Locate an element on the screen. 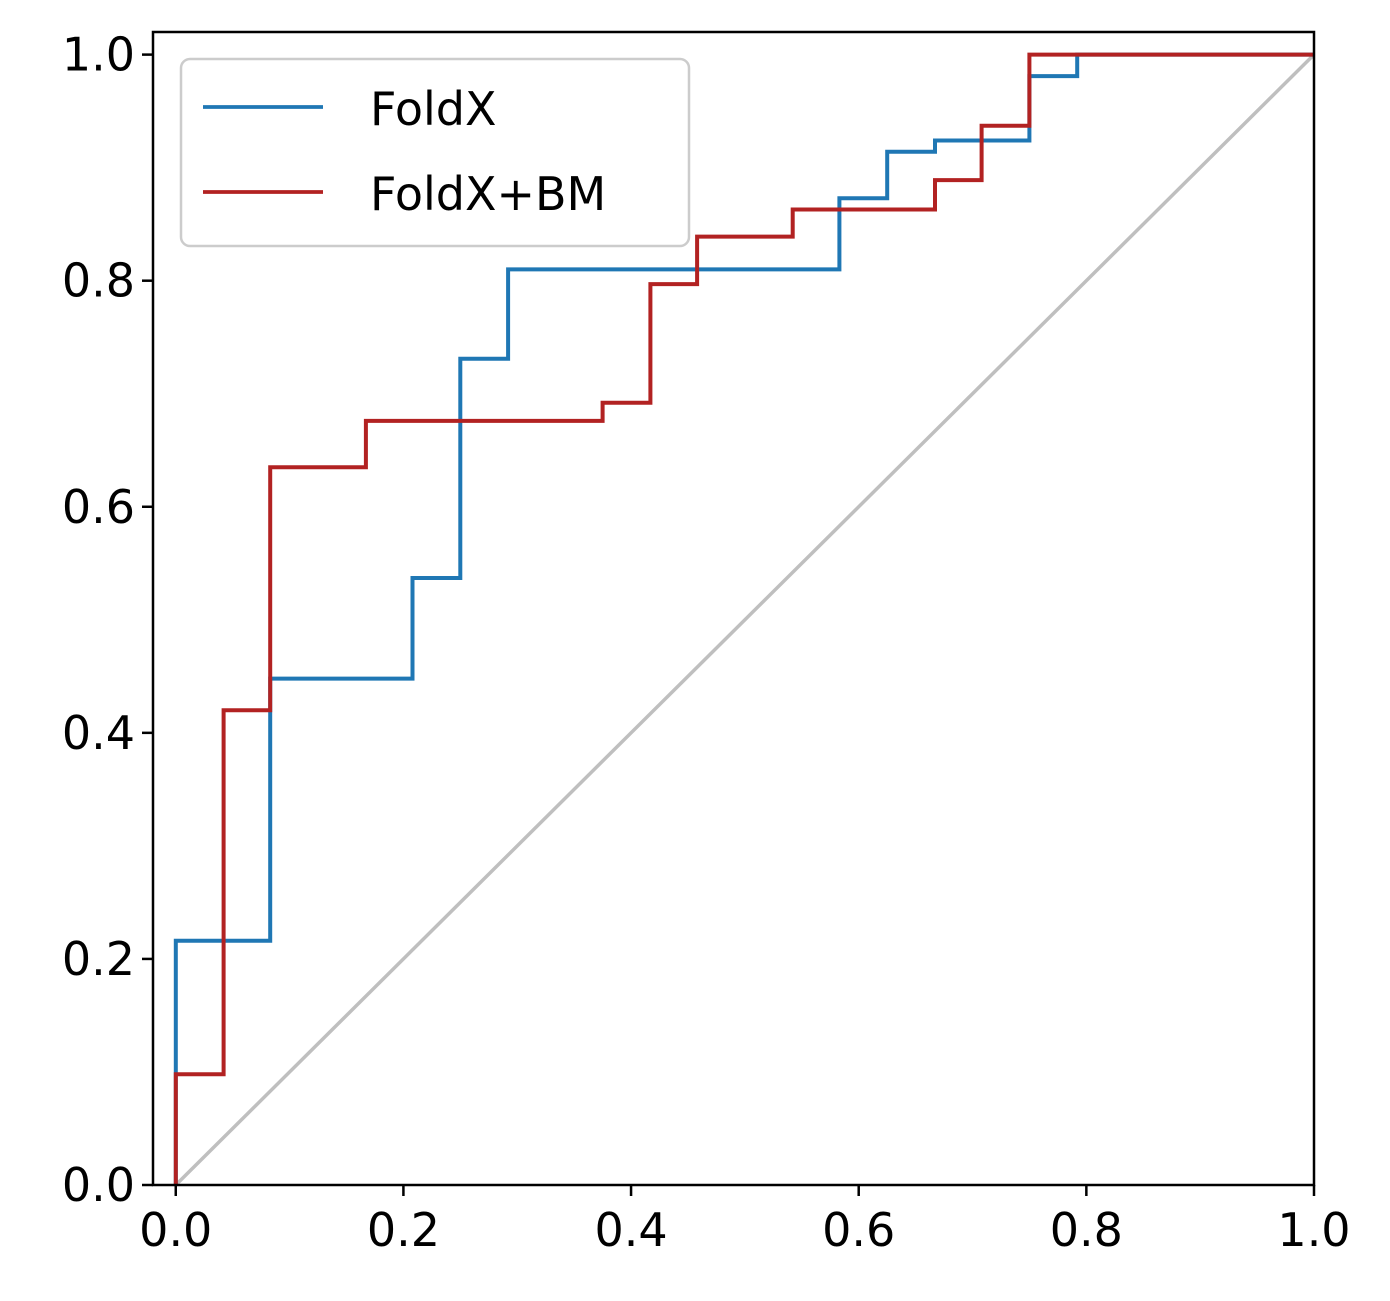  y-tick-label: 0.2 is located at coordinates (98, 959).